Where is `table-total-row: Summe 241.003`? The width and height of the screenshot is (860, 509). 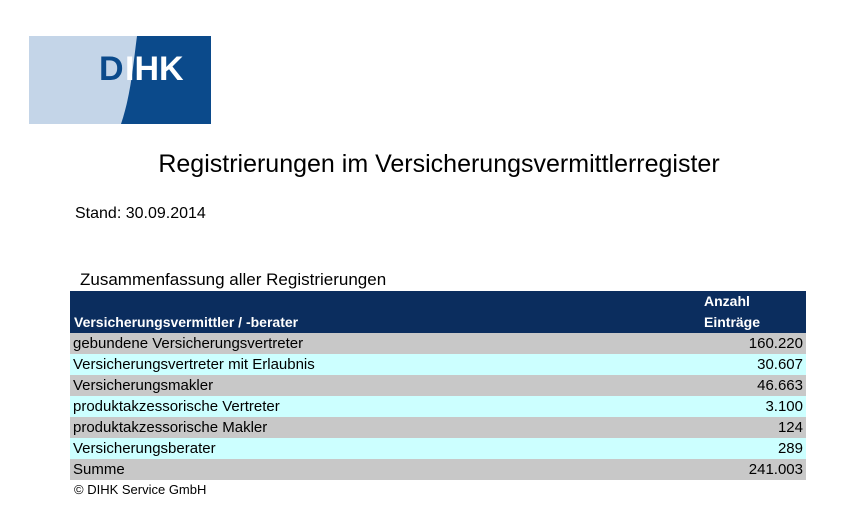 table-total-row: Summe 241.003 is located at coordinates (438, 469).